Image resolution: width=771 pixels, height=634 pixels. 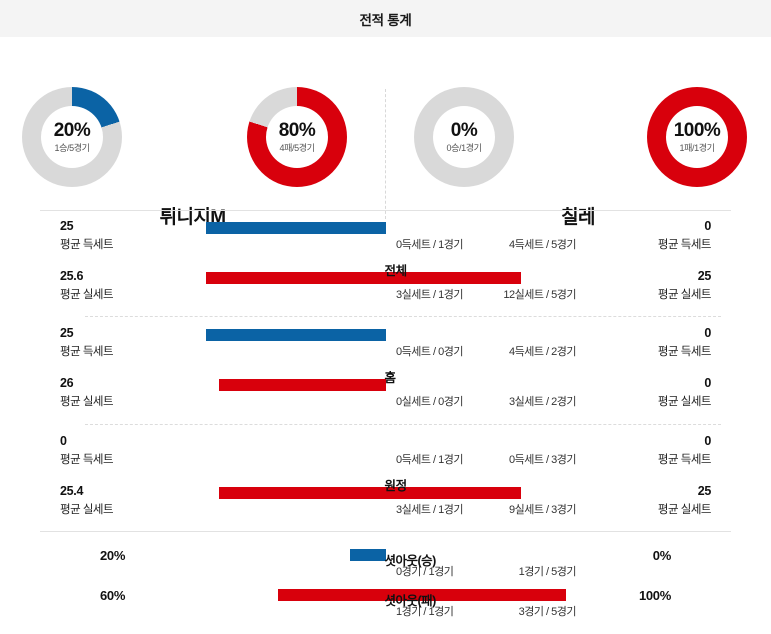 I want to click on divider-bottom, so click(x=385, y=531).